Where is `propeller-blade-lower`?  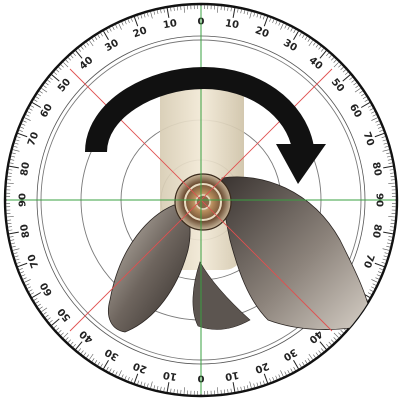
propeller-blade-lower is located at coordinates (221, 295).